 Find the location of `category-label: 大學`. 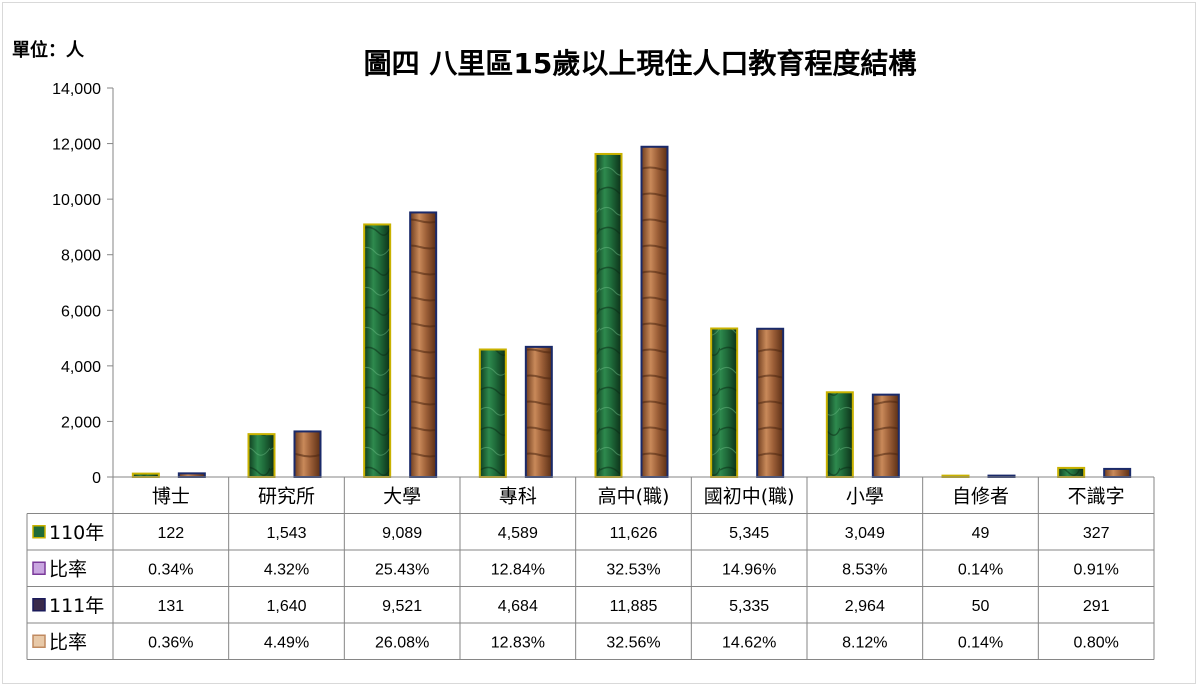

category-label: 大學 is located at coordinates (402, 496).